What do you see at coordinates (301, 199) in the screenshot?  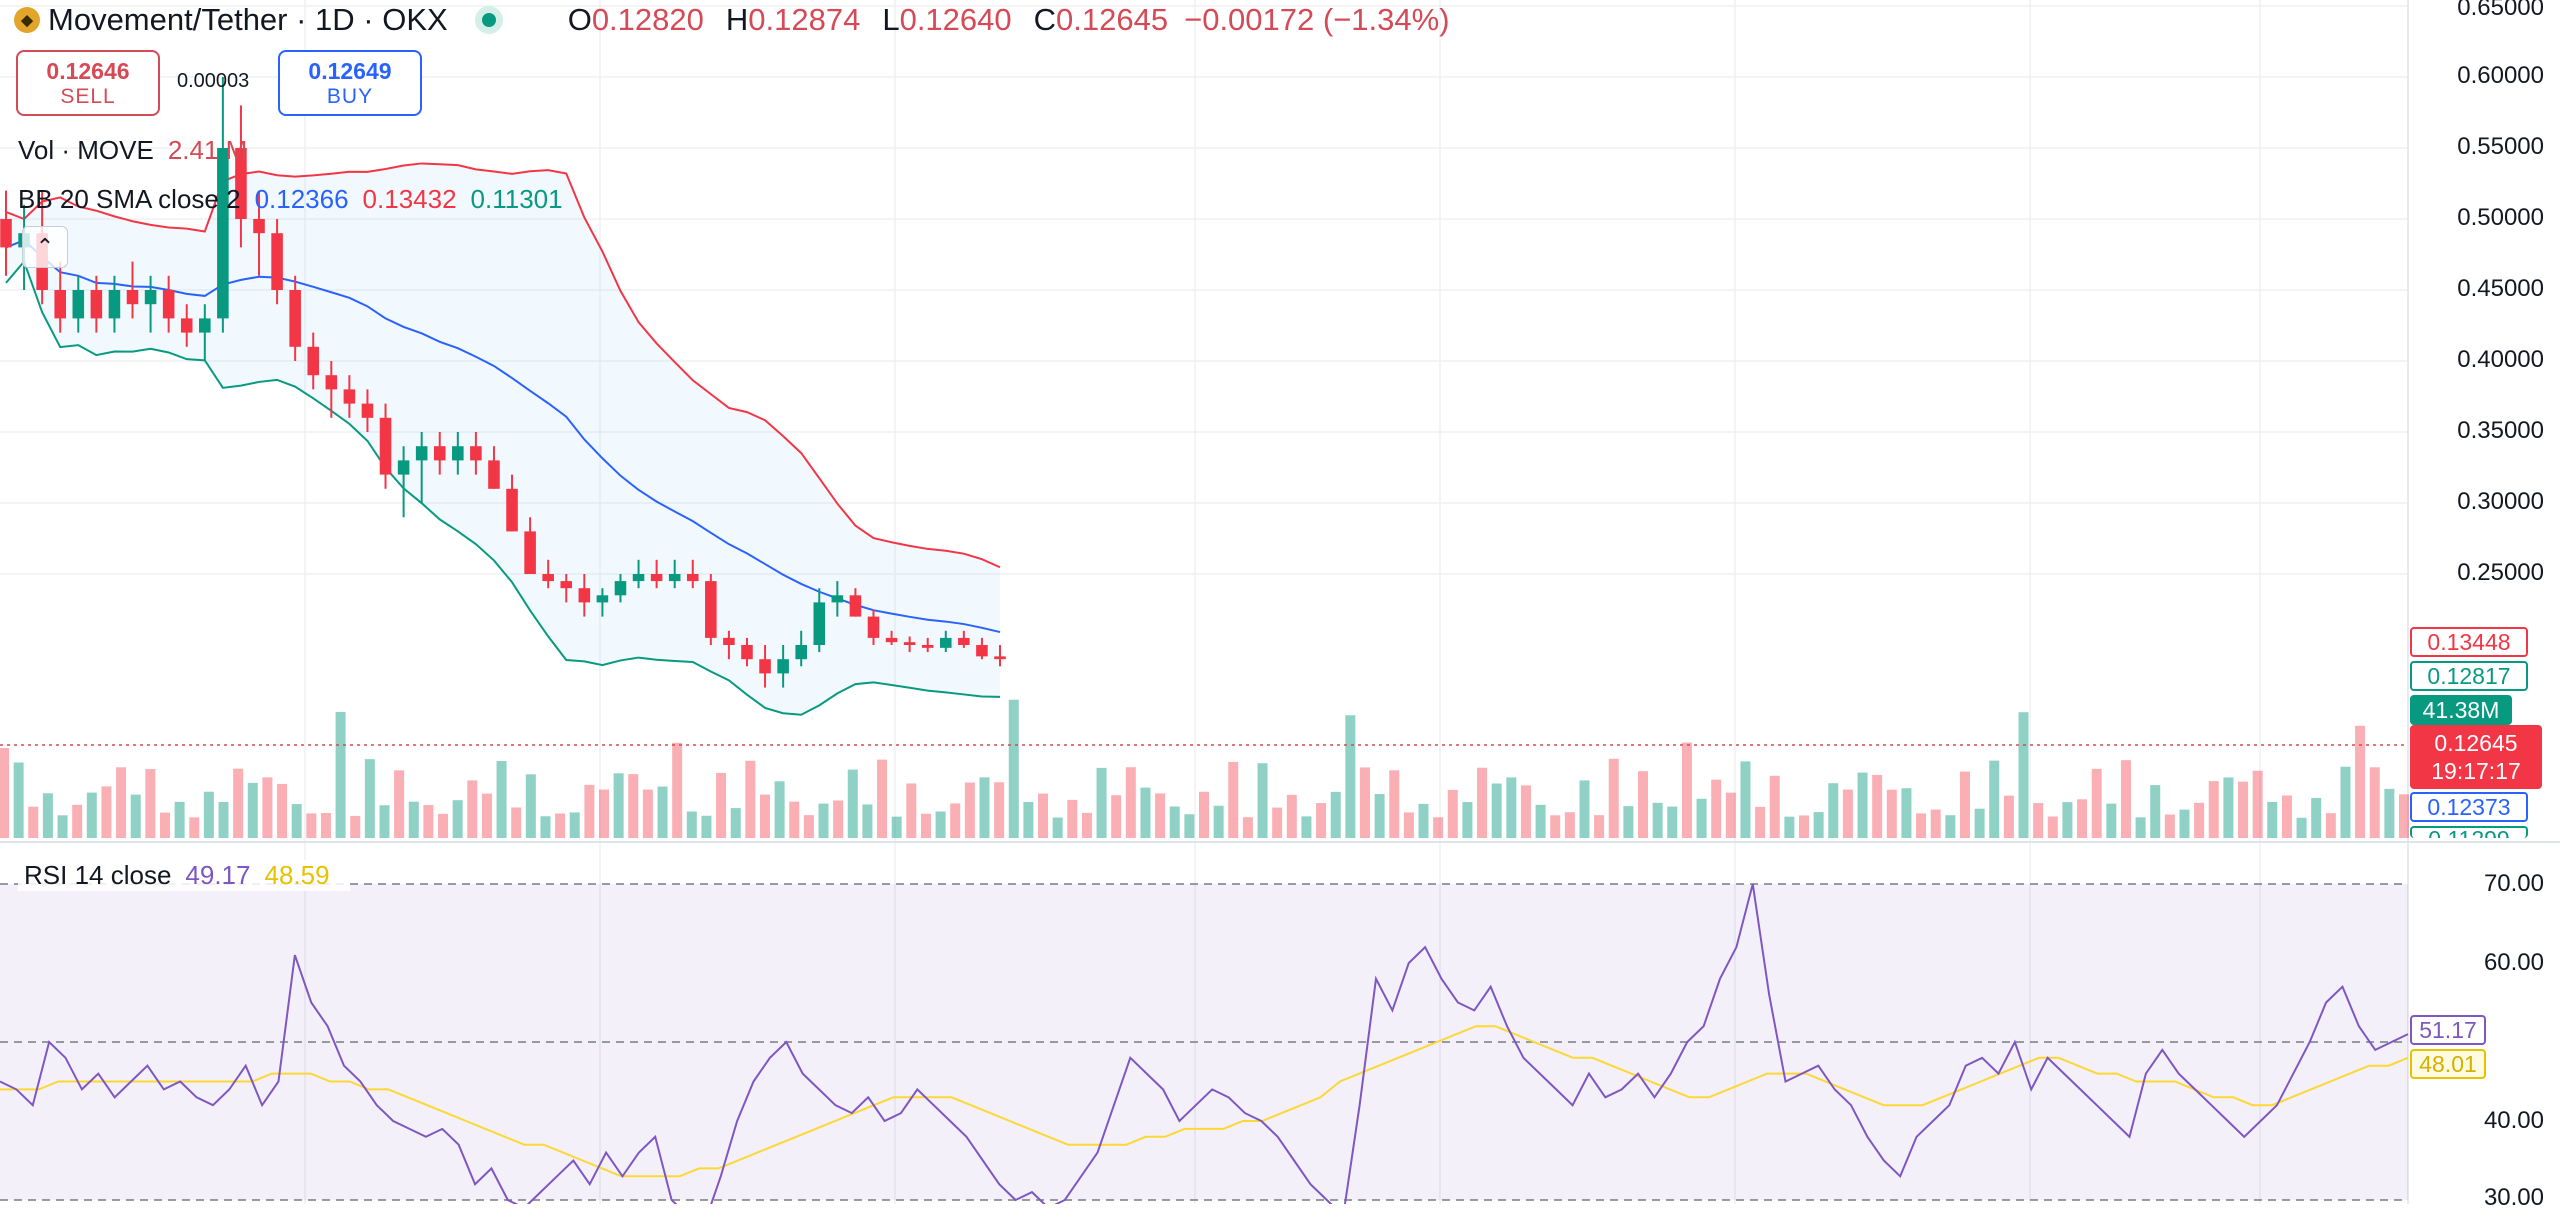 I see `bb-basis-value: 0.12366` at bounding box center [301, 199].